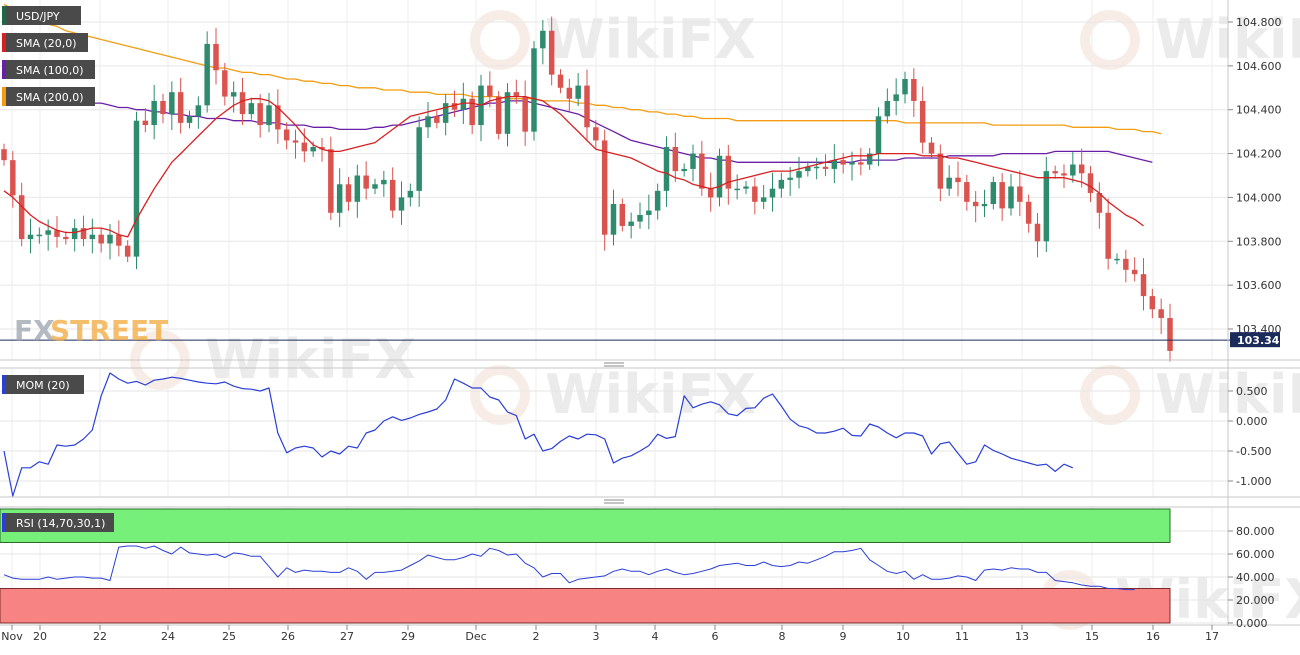 The height and width of the screenshot is (655, 1300). Describe the element at coordinates (48, 69) in the screenshot. I see `legend-sma100: SMA (100,0)` at that location.